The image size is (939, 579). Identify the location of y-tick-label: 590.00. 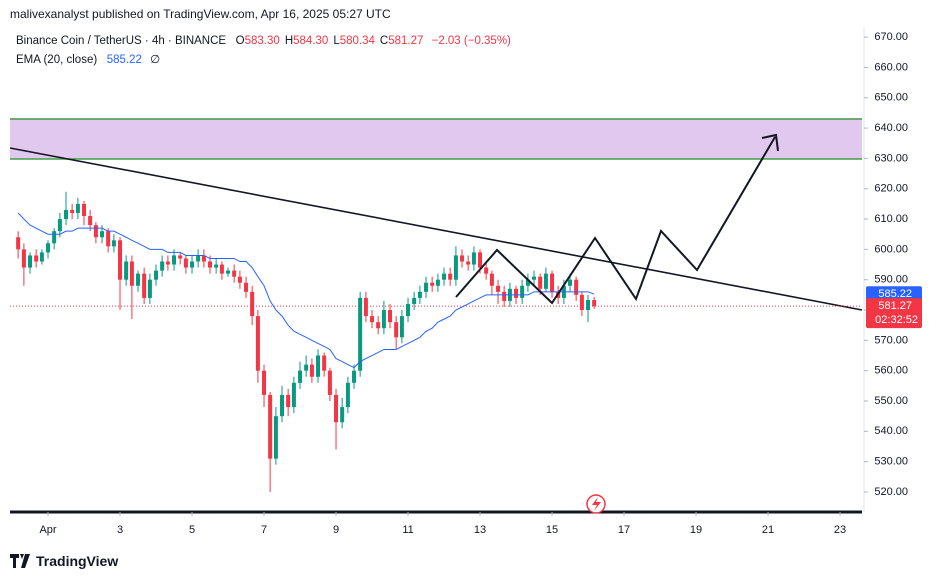
(891, 280).